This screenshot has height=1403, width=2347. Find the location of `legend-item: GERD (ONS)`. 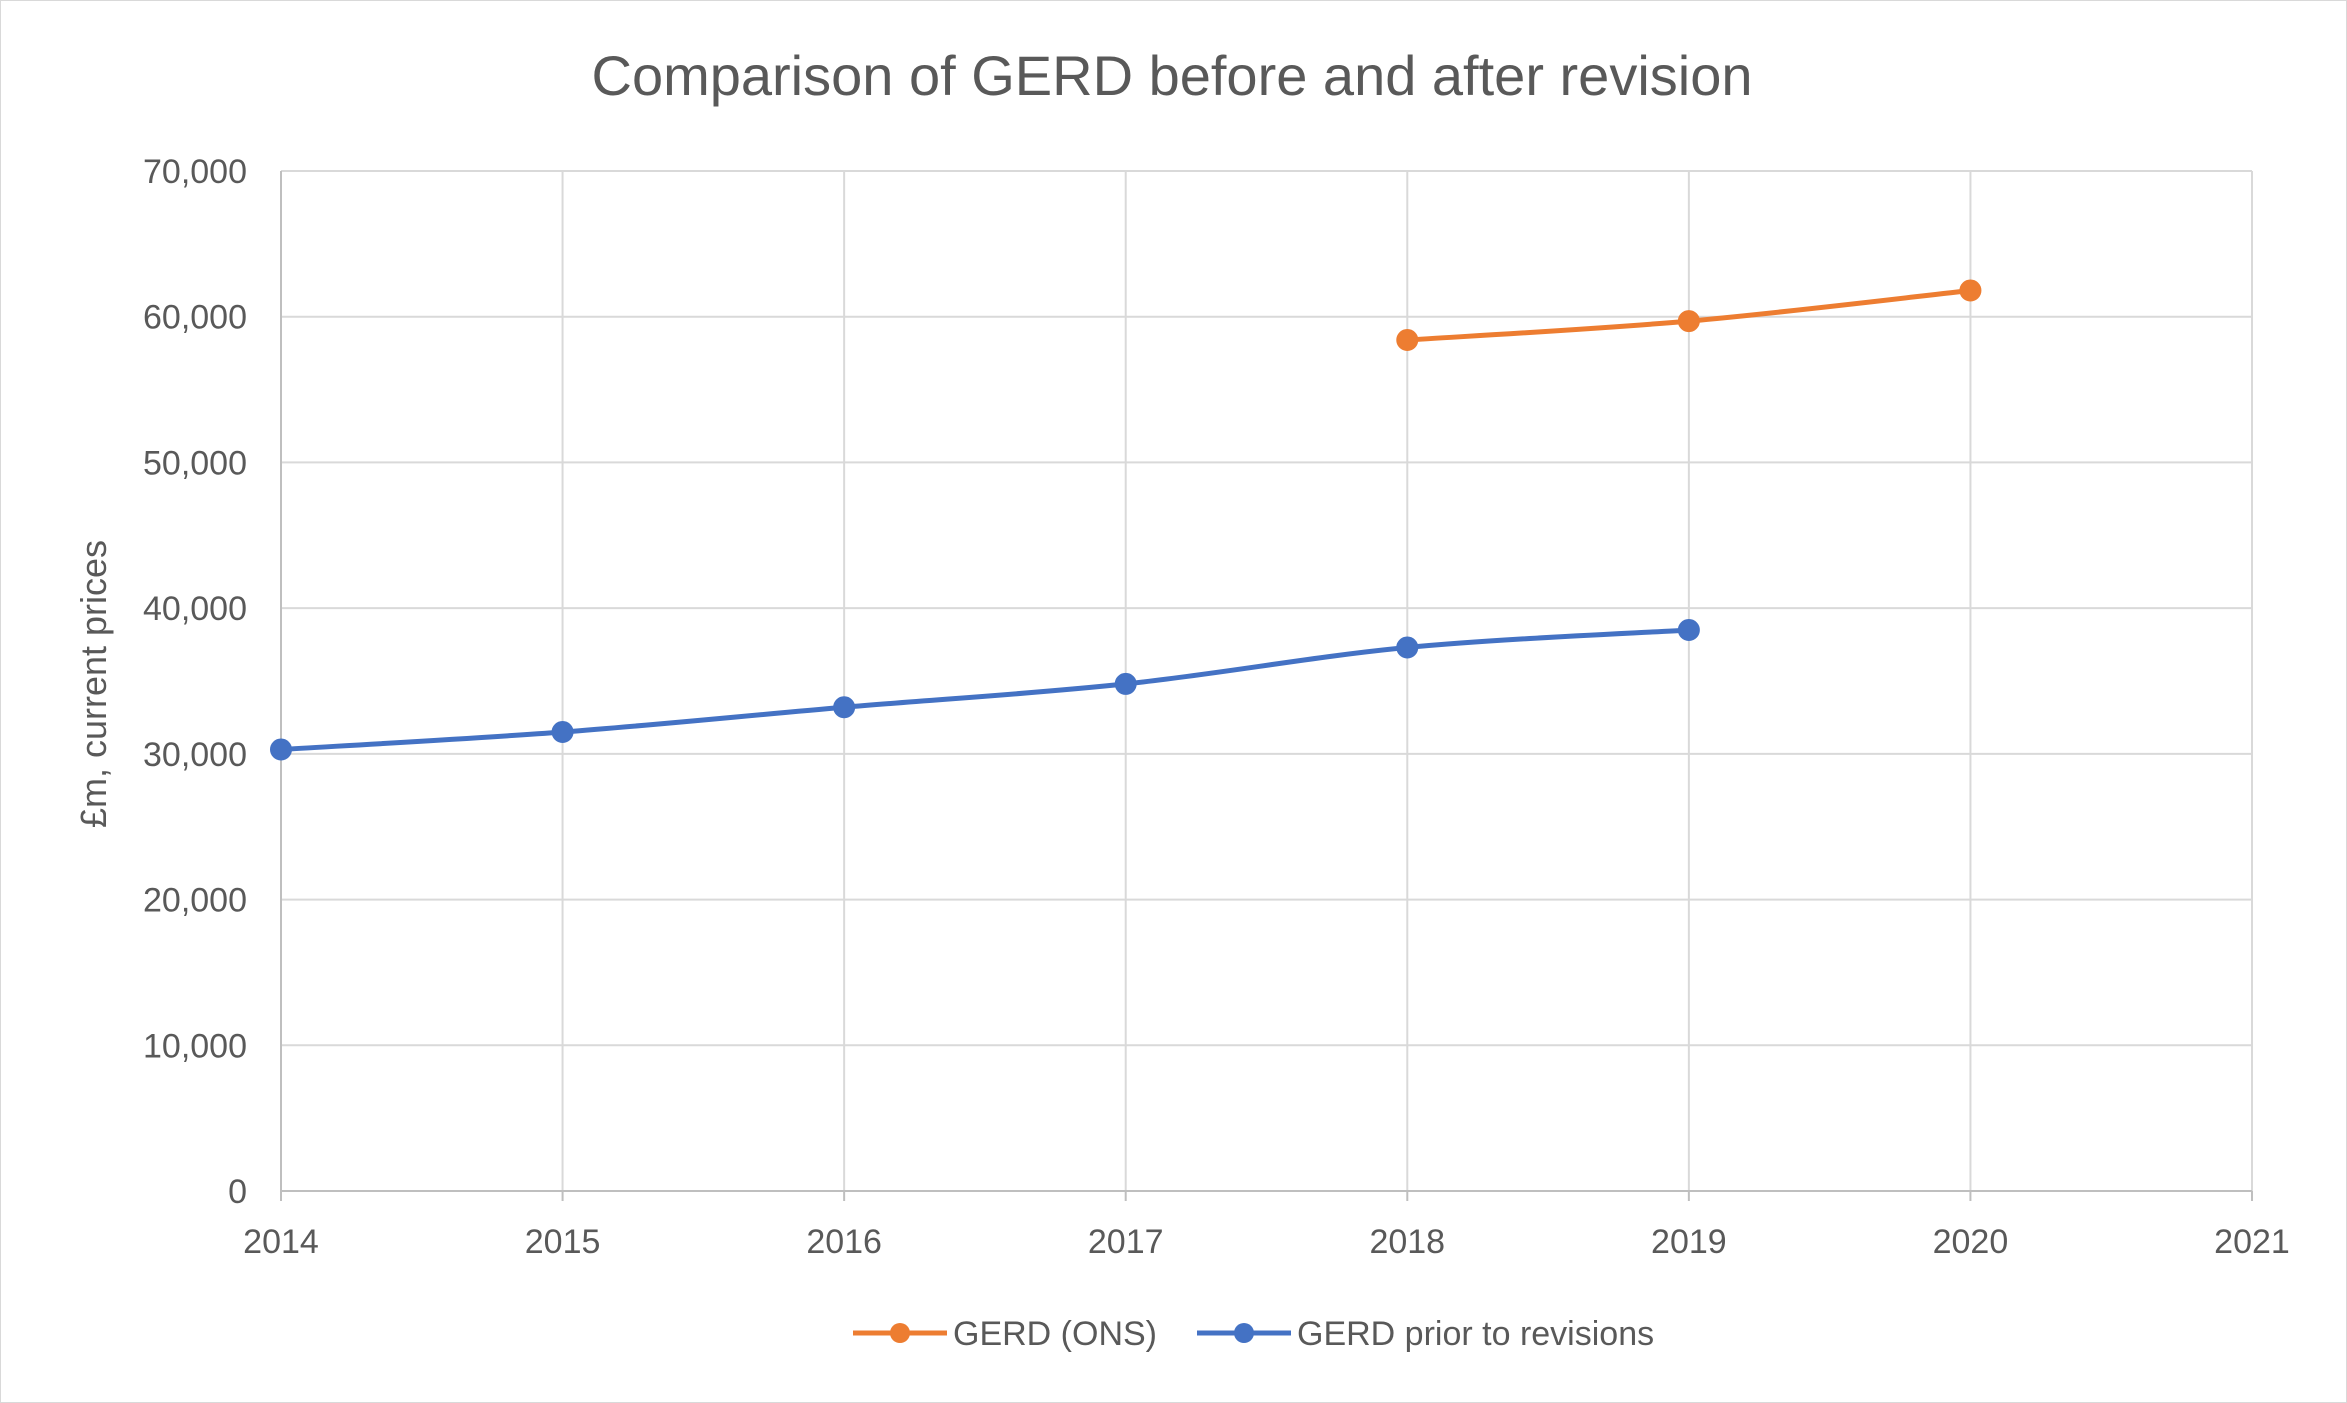

legend-item: GERD (ONS) is located at coordinates (1005, 1334).